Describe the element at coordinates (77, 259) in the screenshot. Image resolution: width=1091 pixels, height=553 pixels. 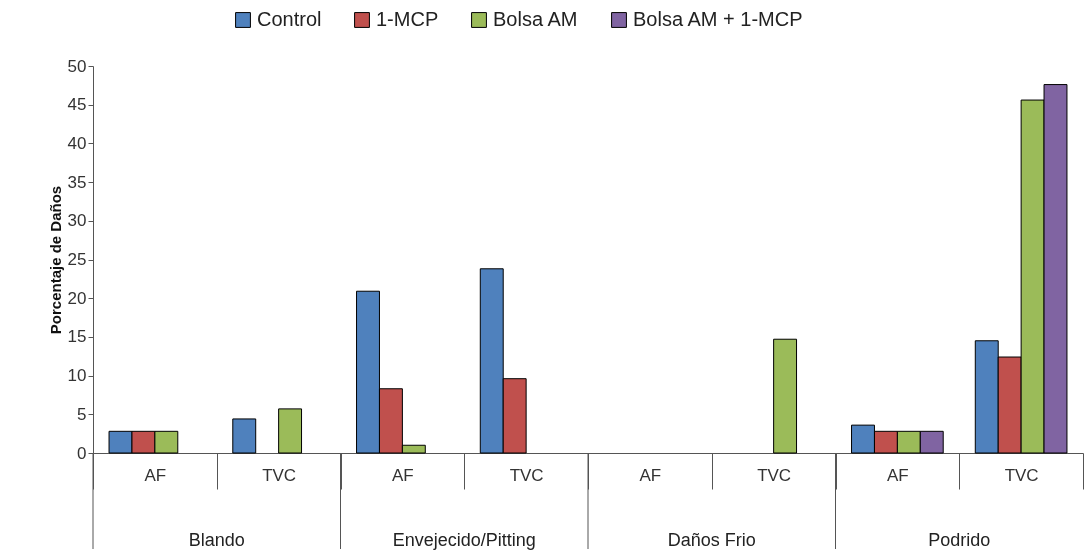
I see `y-tick-label: 25` at that location.